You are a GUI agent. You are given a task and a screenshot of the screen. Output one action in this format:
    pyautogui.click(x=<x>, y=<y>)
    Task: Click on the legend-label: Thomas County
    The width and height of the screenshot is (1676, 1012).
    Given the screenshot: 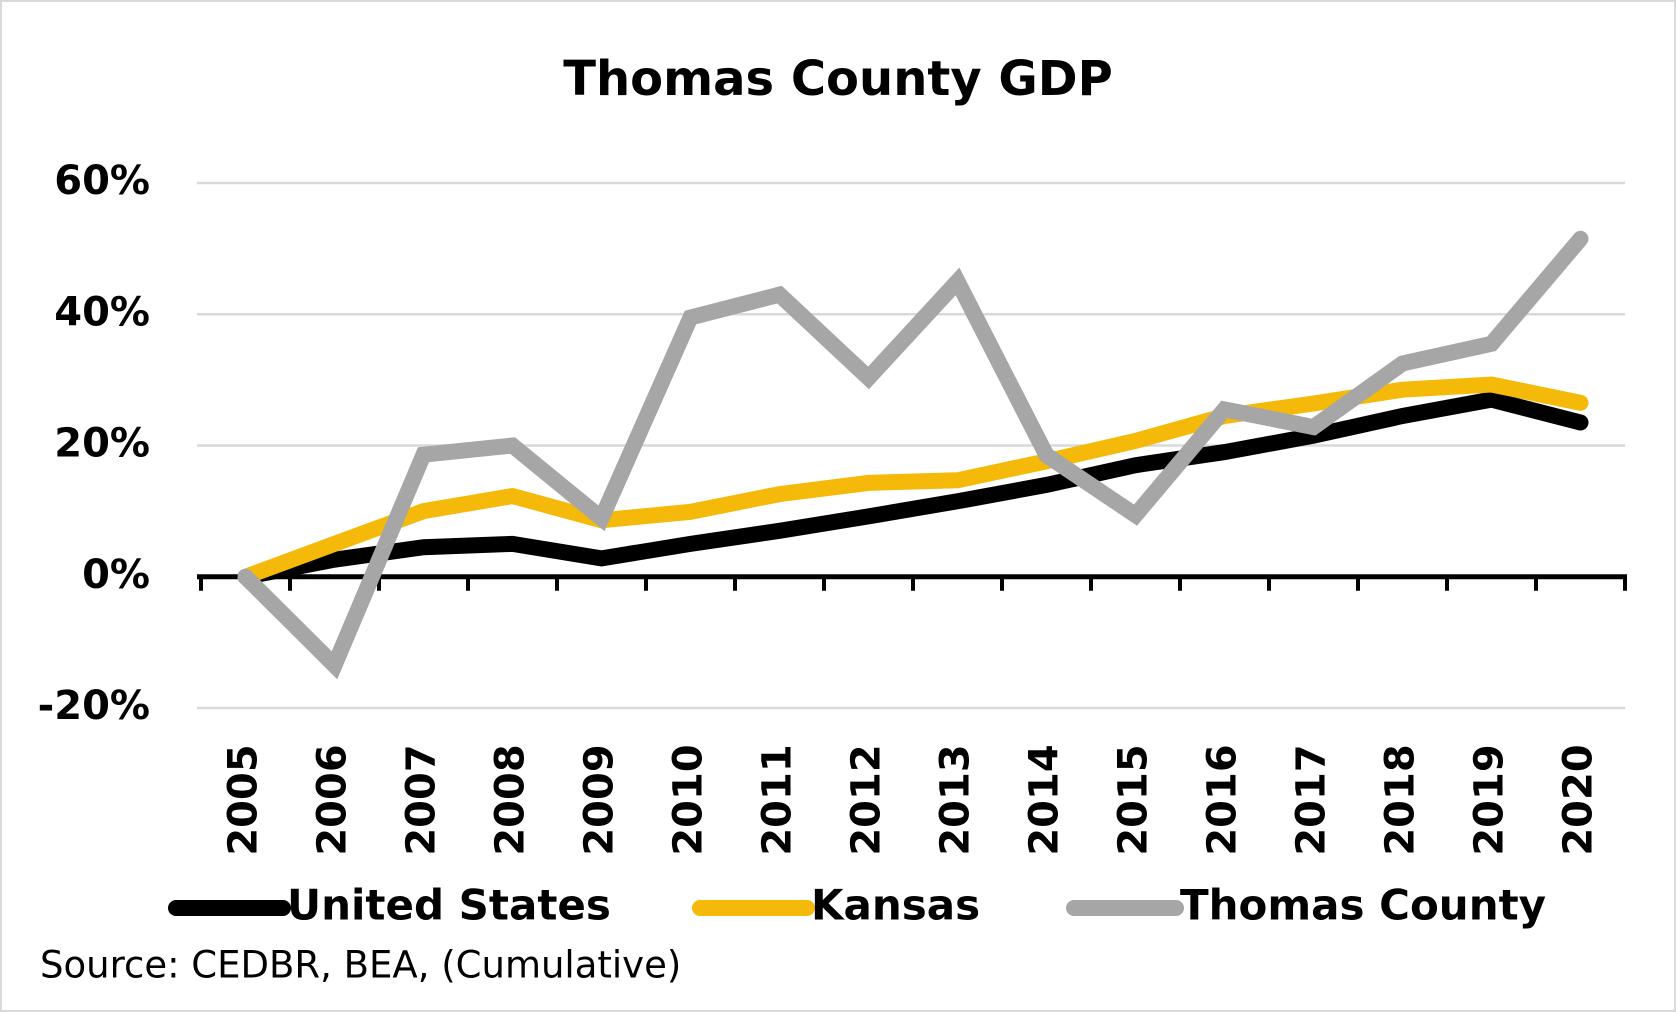 What is the action you would take?
    pyautogui.click(x=1363, y=905)
    